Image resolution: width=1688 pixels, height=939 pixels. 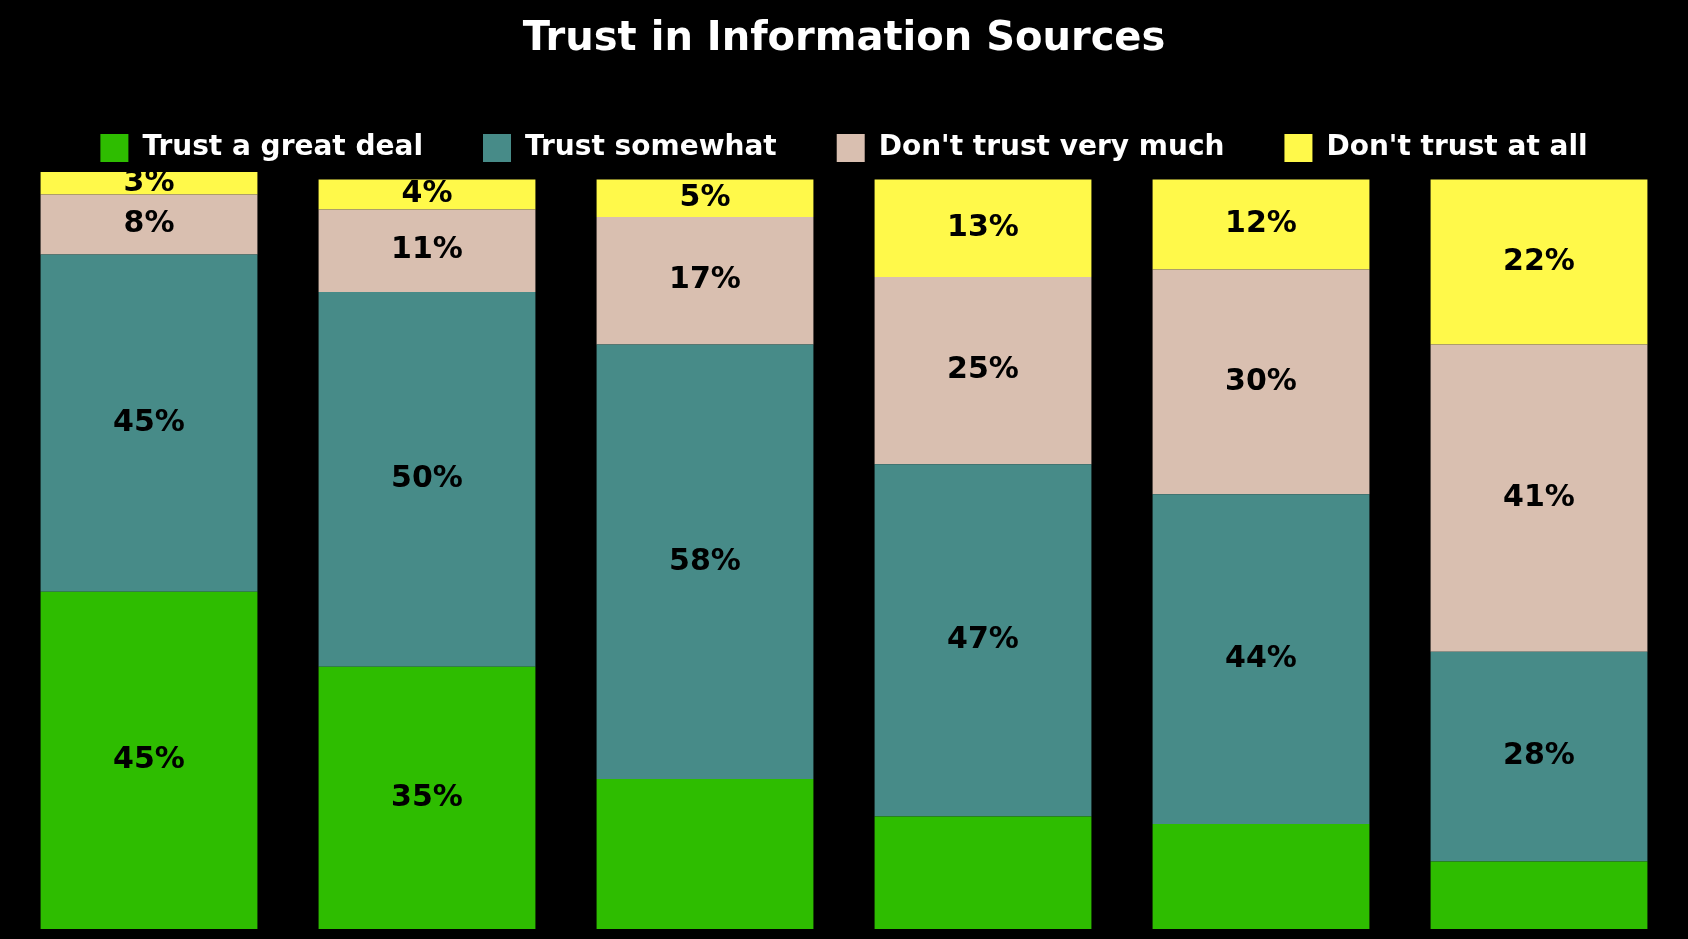 I want to click on data-label: 8%, so click(x=149, y=222).